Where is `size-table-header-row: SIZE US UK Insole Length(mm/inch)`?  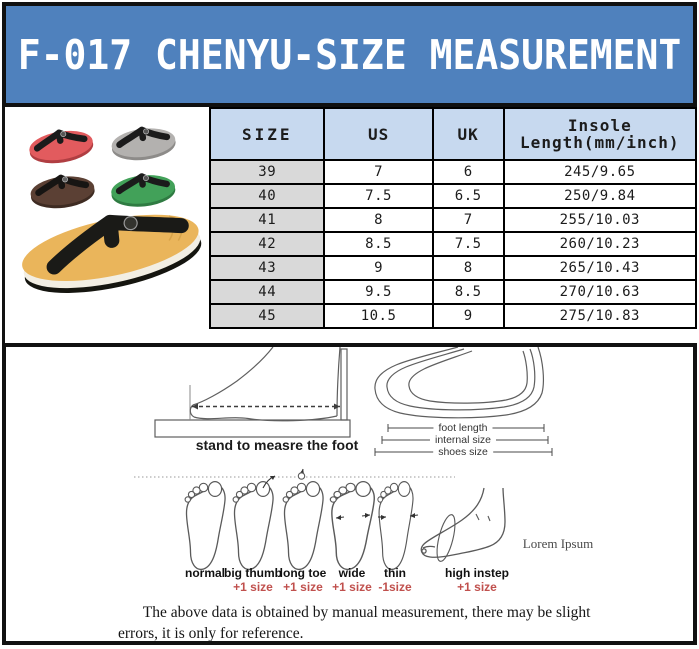 size-table-header-row: SIZE US UK Insole Length(mm/inch) is located at coordinates (453, 134).